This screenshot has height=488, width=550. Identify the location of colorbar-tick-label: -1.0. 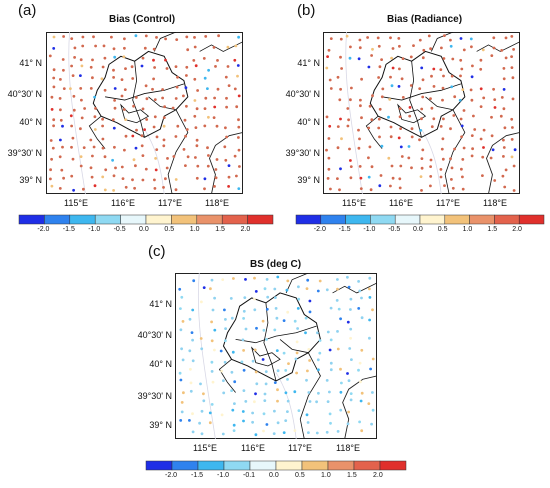
(223, 475).